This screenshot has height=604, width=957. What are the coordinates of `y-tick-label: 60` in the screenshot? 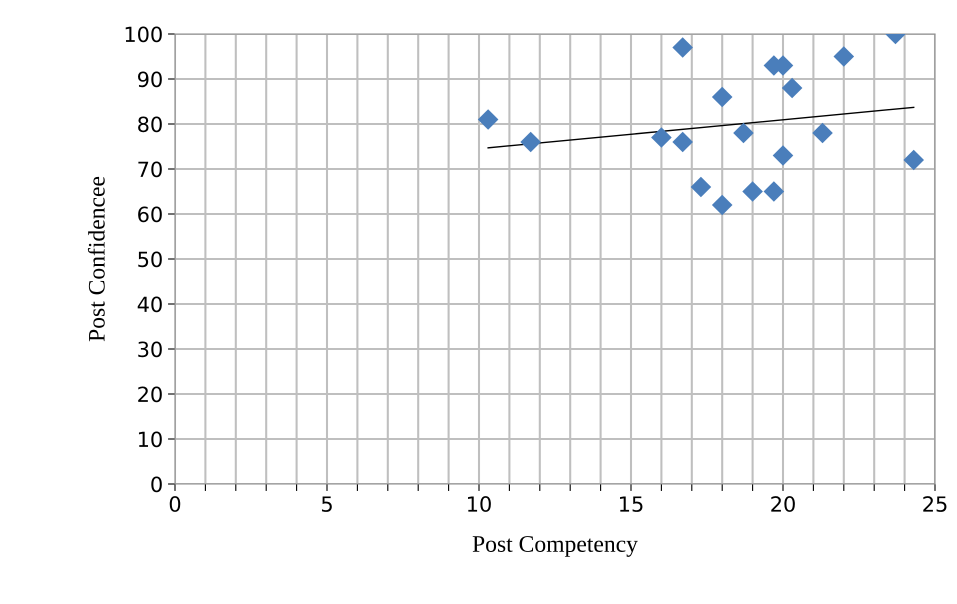 It's located at (150, 214).